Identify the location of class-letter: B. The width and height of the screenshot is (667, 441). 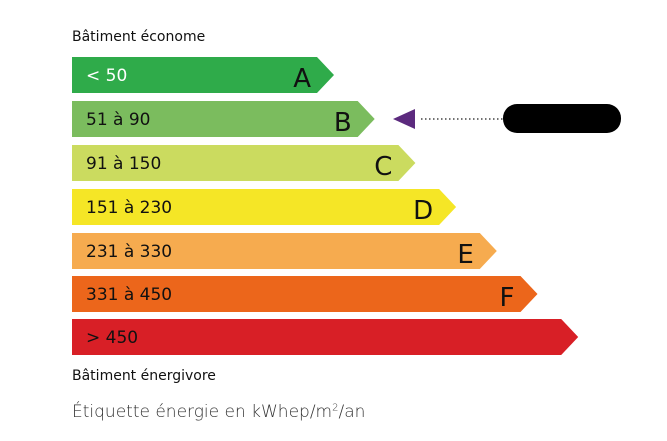
(343, 123).